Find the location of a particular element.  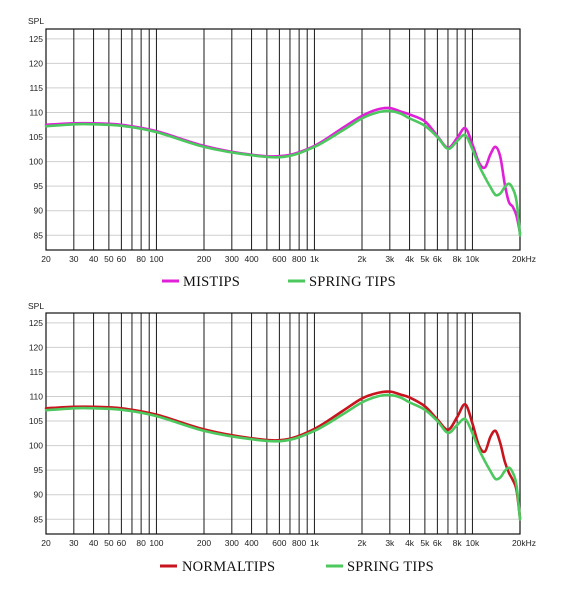

legend: MISTIPS SPRING TIPS is located at coordinates (279, 282).